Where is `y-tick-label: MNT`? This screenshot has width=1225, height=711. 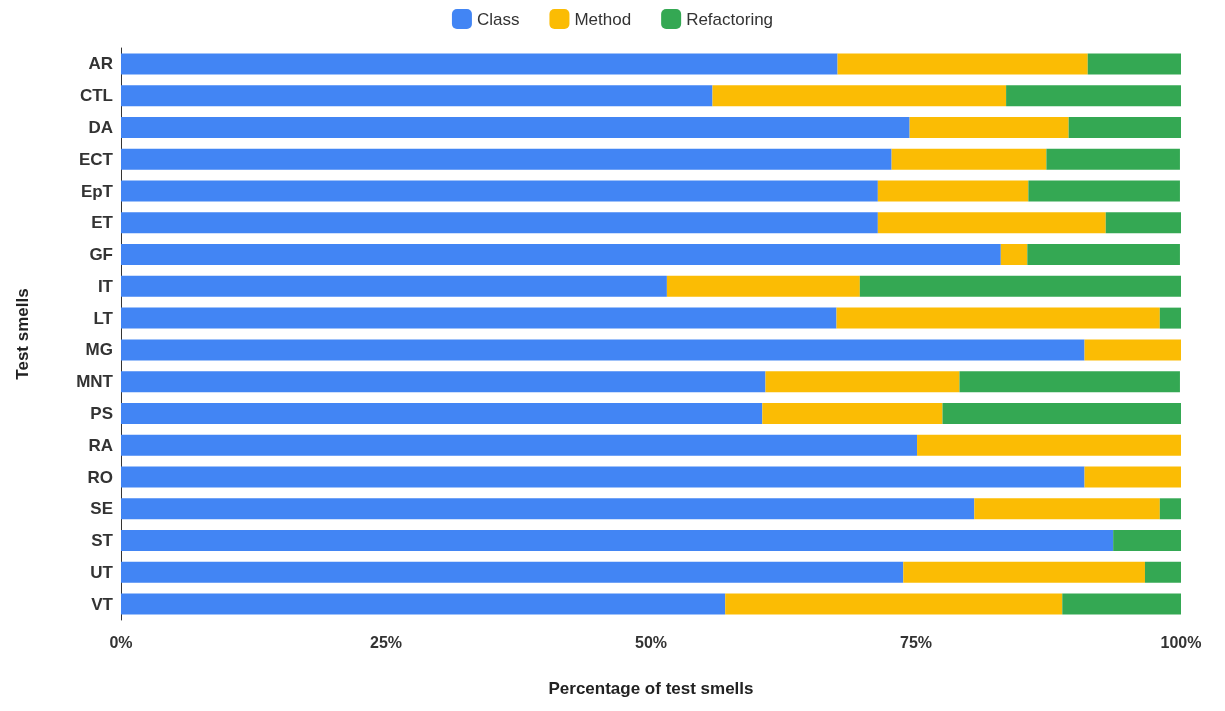 y-tick-label: MNT is located at coordinates (95, 382).